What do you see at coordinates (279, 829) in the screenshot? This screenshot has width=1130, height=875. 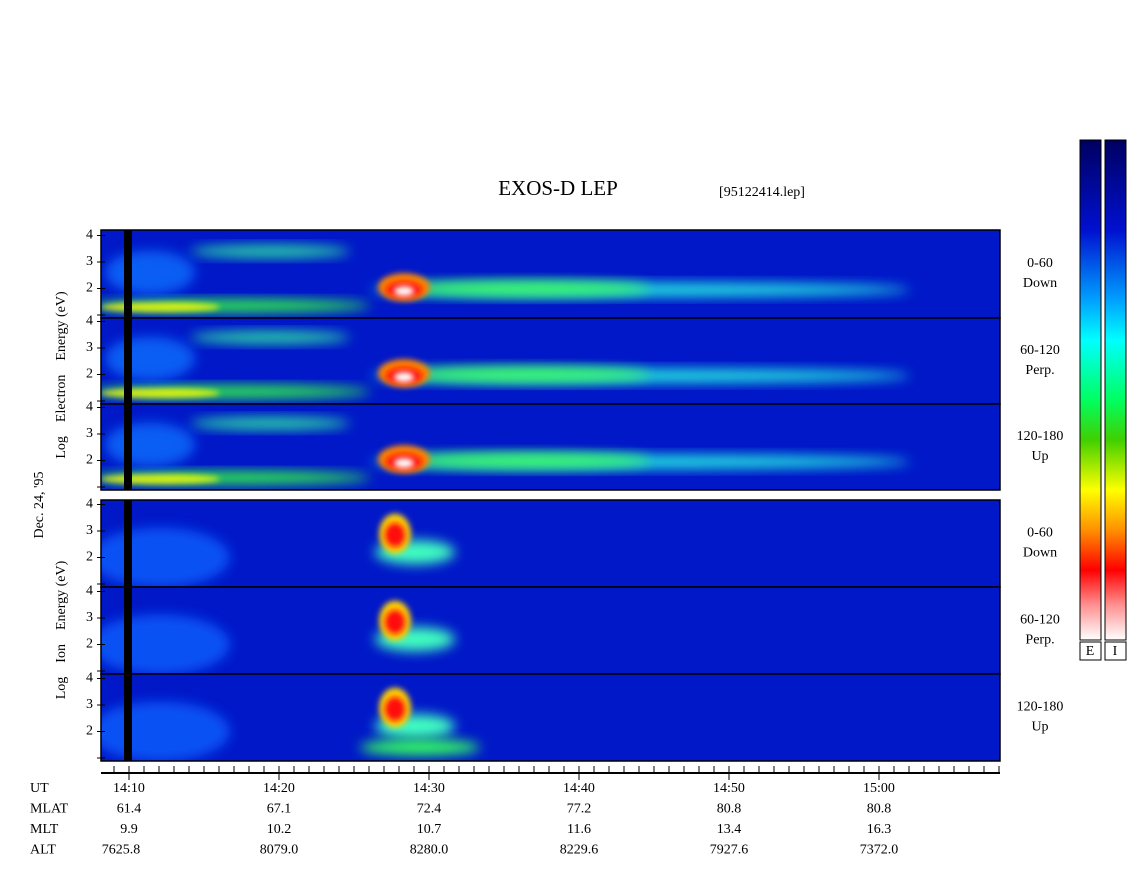 I see `axis-row-value: 10.2` at bounding box center [279, 829].